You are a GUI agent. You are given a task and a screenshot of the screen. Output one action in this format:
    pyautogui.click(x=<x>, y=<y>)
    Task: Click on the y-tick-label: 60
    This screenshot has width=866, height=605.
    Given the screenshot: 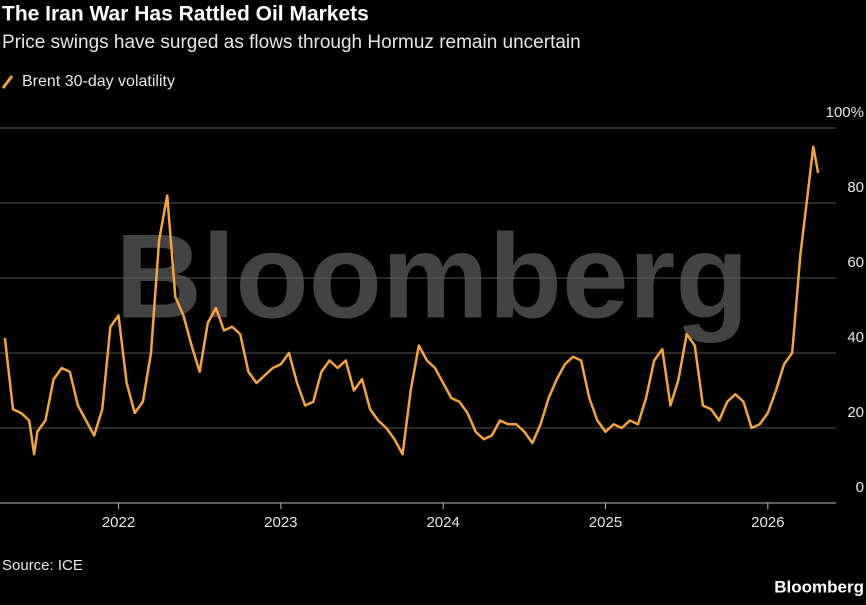 What is the action you would take?
    pyautogui.click(x=855, y=262)
    